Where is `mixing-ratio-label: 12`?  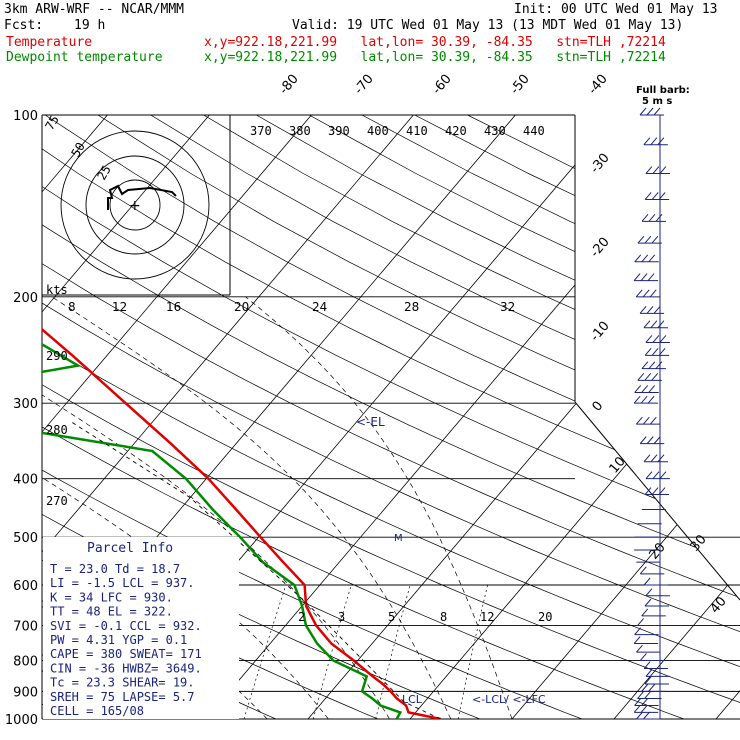
mixing-ratio-label: 12 is located at coordinates (487, 617).